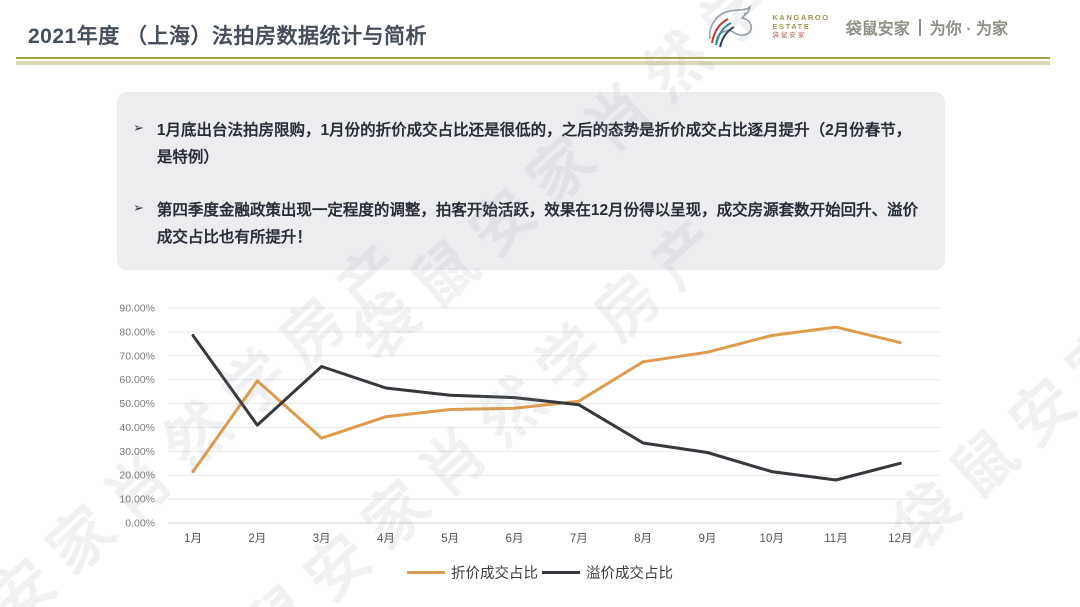  What do you see at coordinates (137, 356) in the screenshot?
I see `y-axis-tick-label: 70.00%` at bounding box center [137, 356].